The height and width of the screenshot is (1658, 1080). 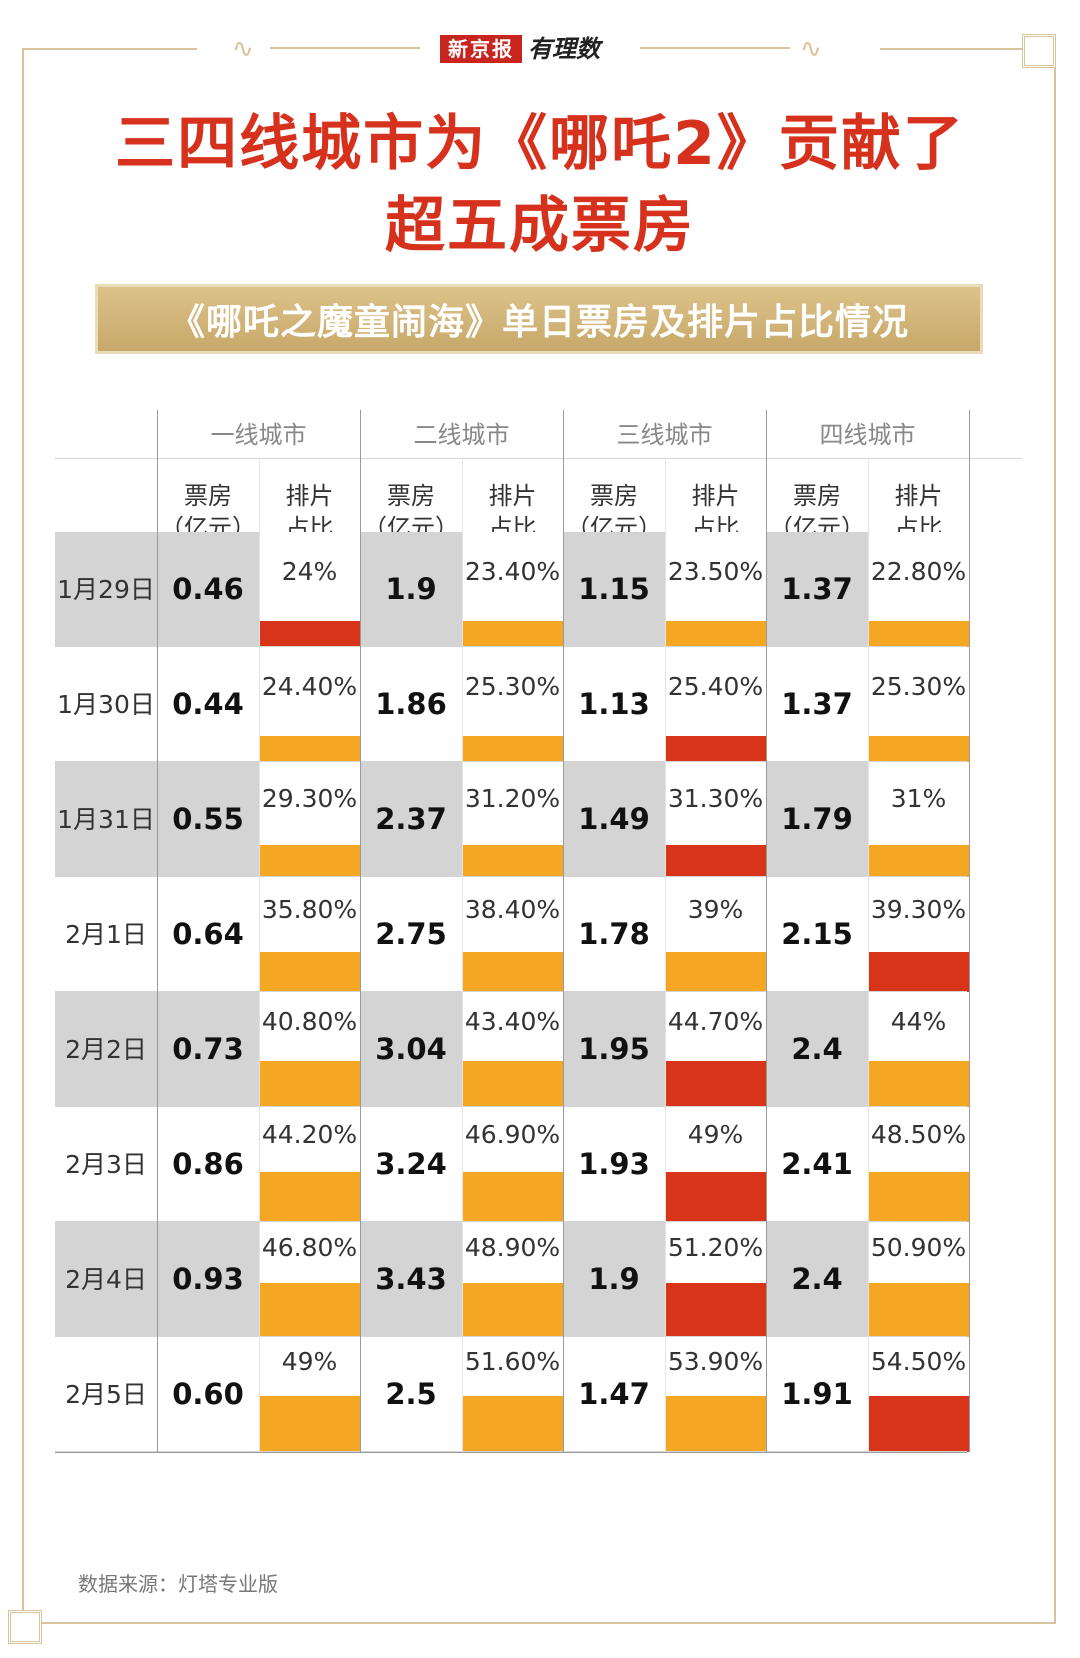 I want to click on screening-share-label: 35.80%, so click(x=309, y=909).